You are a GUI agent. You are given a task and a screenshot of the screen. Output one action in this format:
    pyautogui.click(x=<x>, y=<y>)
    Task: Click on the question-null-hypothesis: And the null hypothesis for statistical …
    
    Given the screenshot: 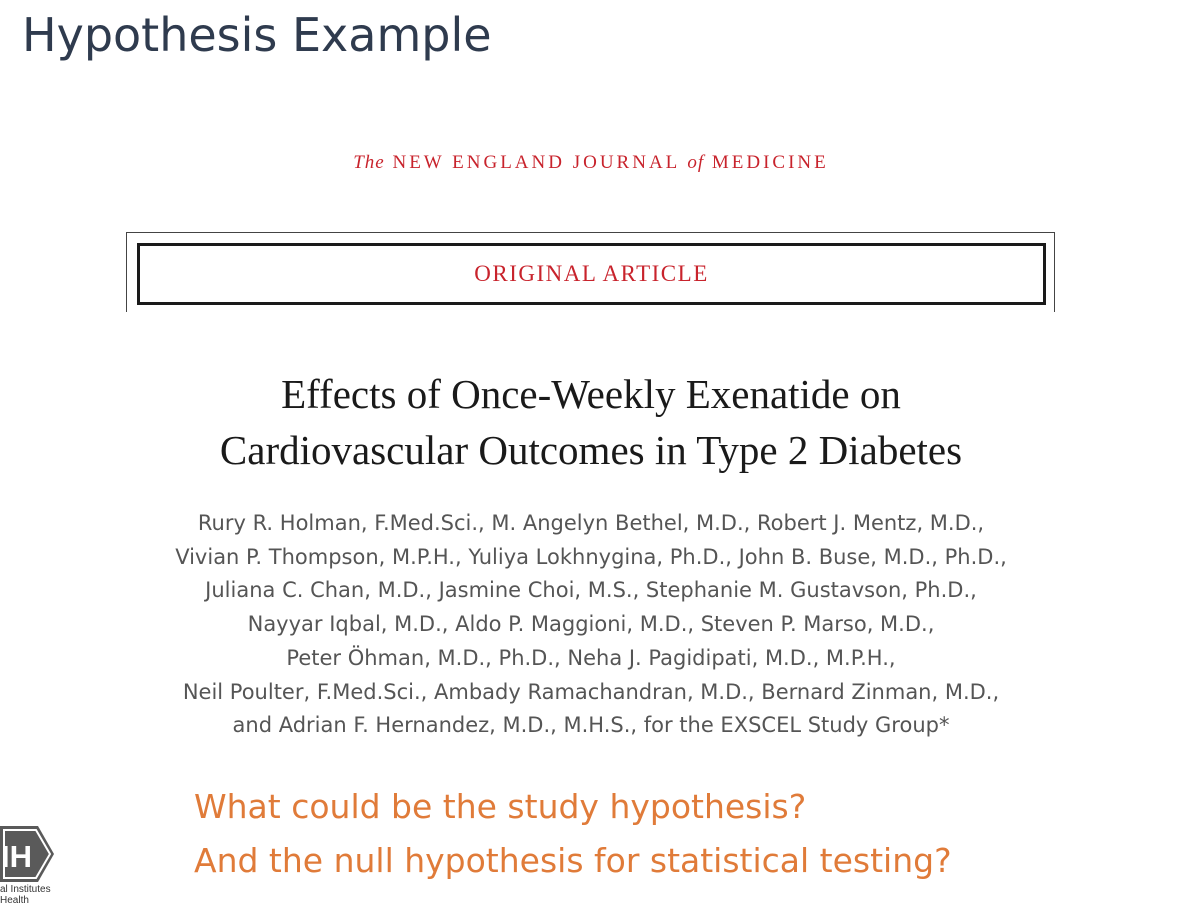 What is the action you would take?
    pyautogui.click(x=573, y=860)
    